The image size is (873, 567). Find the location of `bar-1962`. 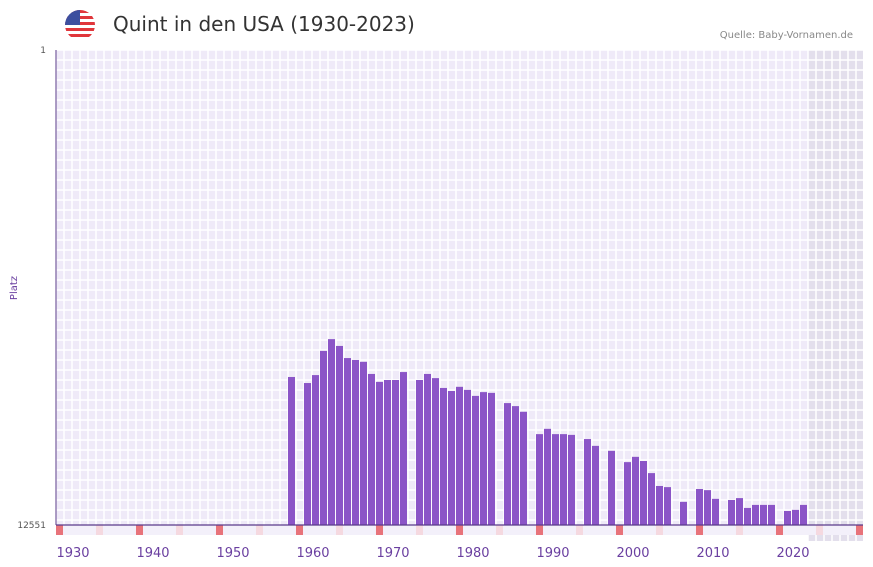

bar-1962 is located at coordinates (331, 432).